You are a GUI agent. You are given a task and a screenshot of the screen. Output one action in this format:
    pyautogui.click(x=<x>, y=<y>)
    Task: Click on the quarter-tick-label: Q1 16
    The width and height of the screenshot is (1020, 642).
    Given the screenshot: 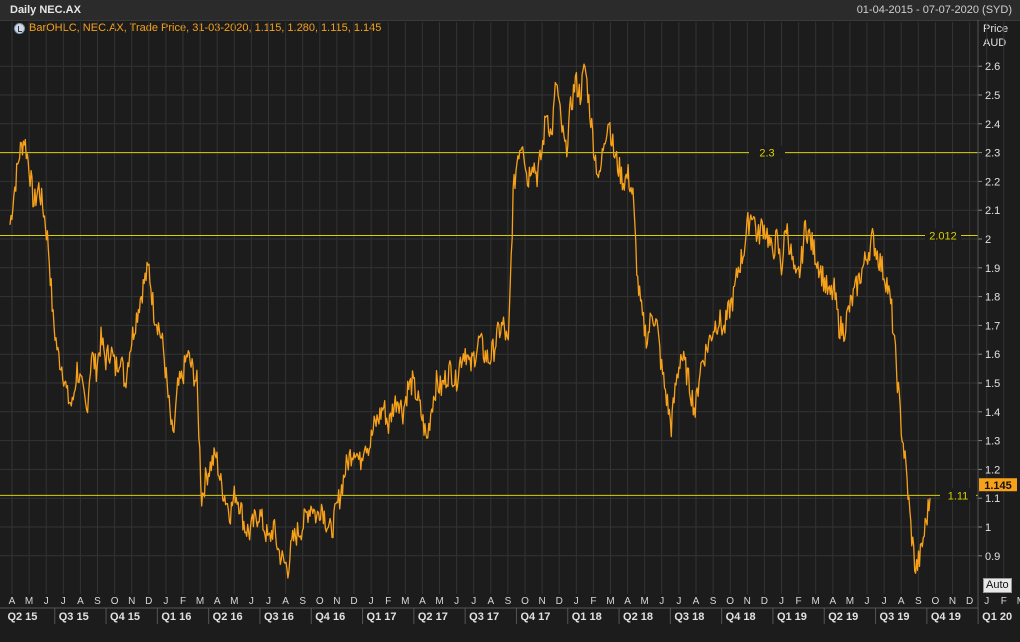 What is the action you would take?
    pyautogui.click(x=176, y=617)
    